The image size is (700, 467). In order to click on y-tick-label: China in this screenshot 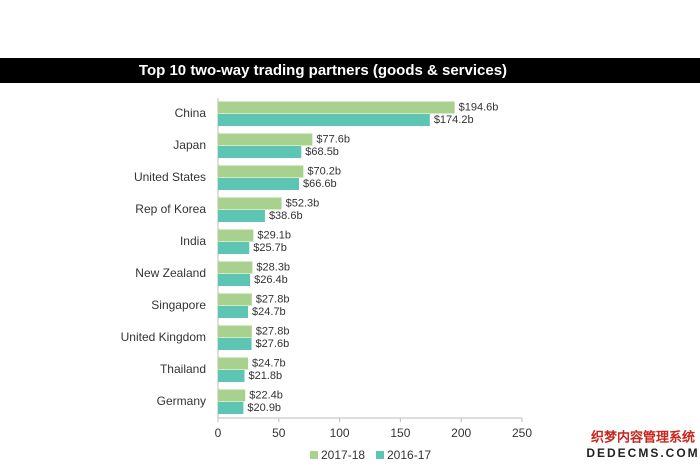, I will do `click(191, 113)`.